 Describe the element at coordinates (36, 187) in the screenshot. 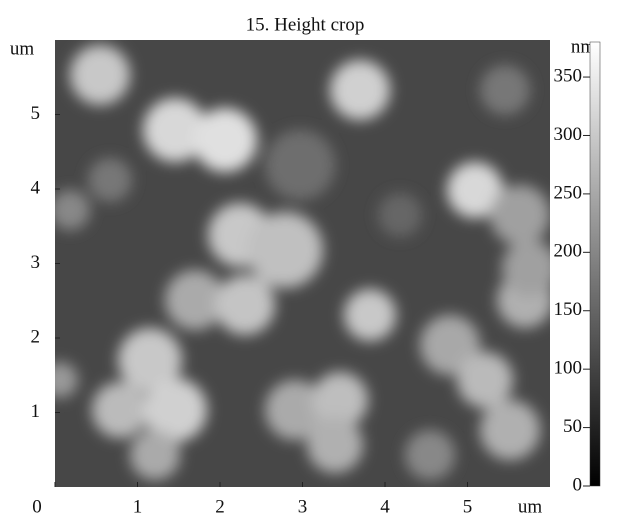

I see `y-tick-label: 4` at that location.